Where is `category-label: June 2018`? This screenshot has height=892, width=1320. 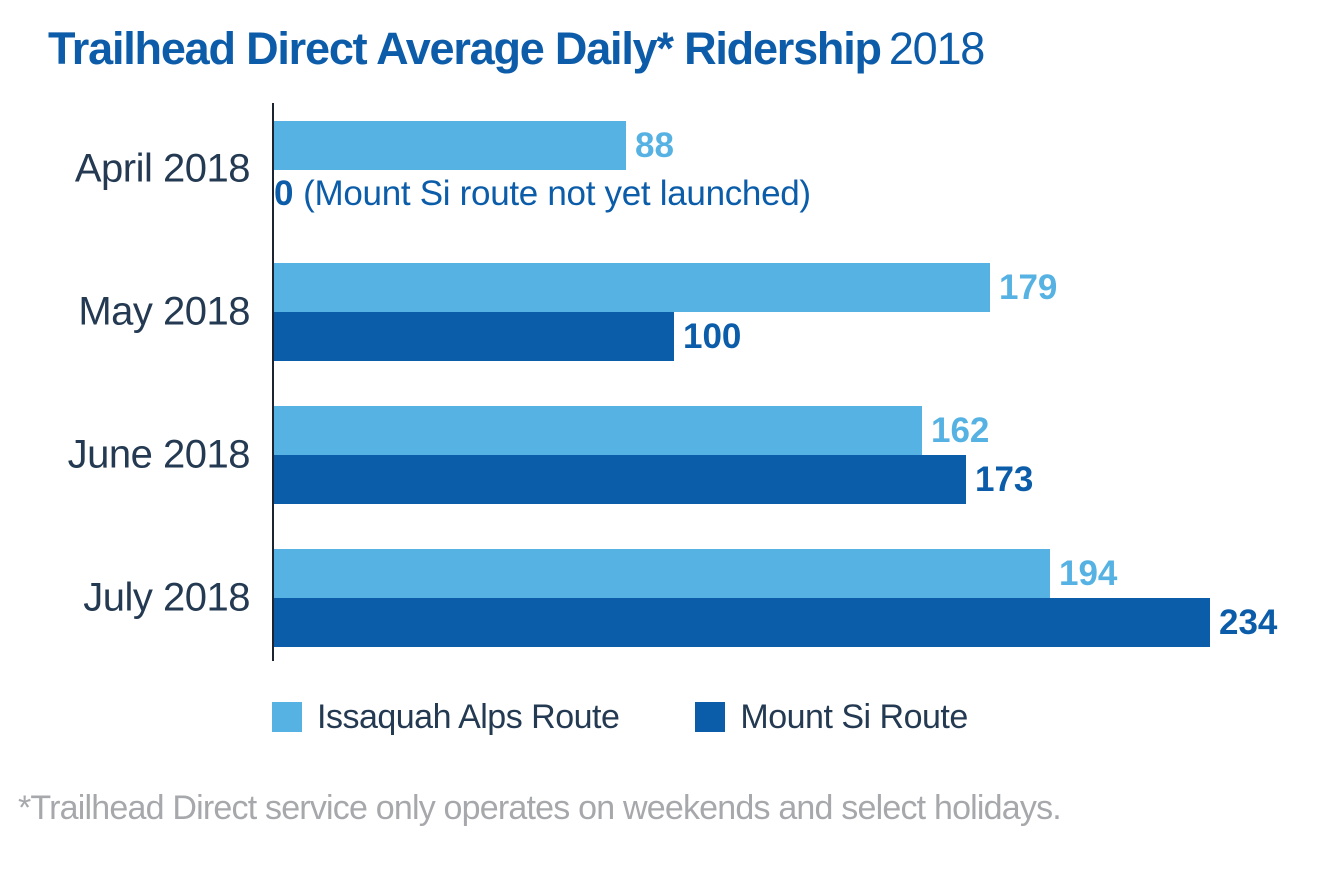 category-label: June 2018 is located at coordinates (159, 454).